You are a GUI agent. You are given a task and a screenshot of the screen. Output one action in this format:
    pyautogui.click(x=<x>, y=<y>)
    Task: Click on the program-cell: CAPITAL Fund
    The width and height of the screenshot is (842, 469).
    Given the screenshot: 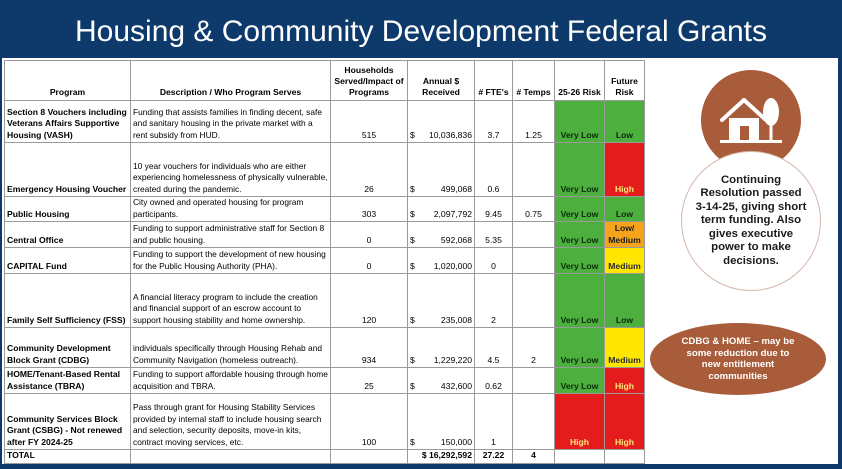 What is the action you would take?
    pyautogui.click(x=67, y=260)
    